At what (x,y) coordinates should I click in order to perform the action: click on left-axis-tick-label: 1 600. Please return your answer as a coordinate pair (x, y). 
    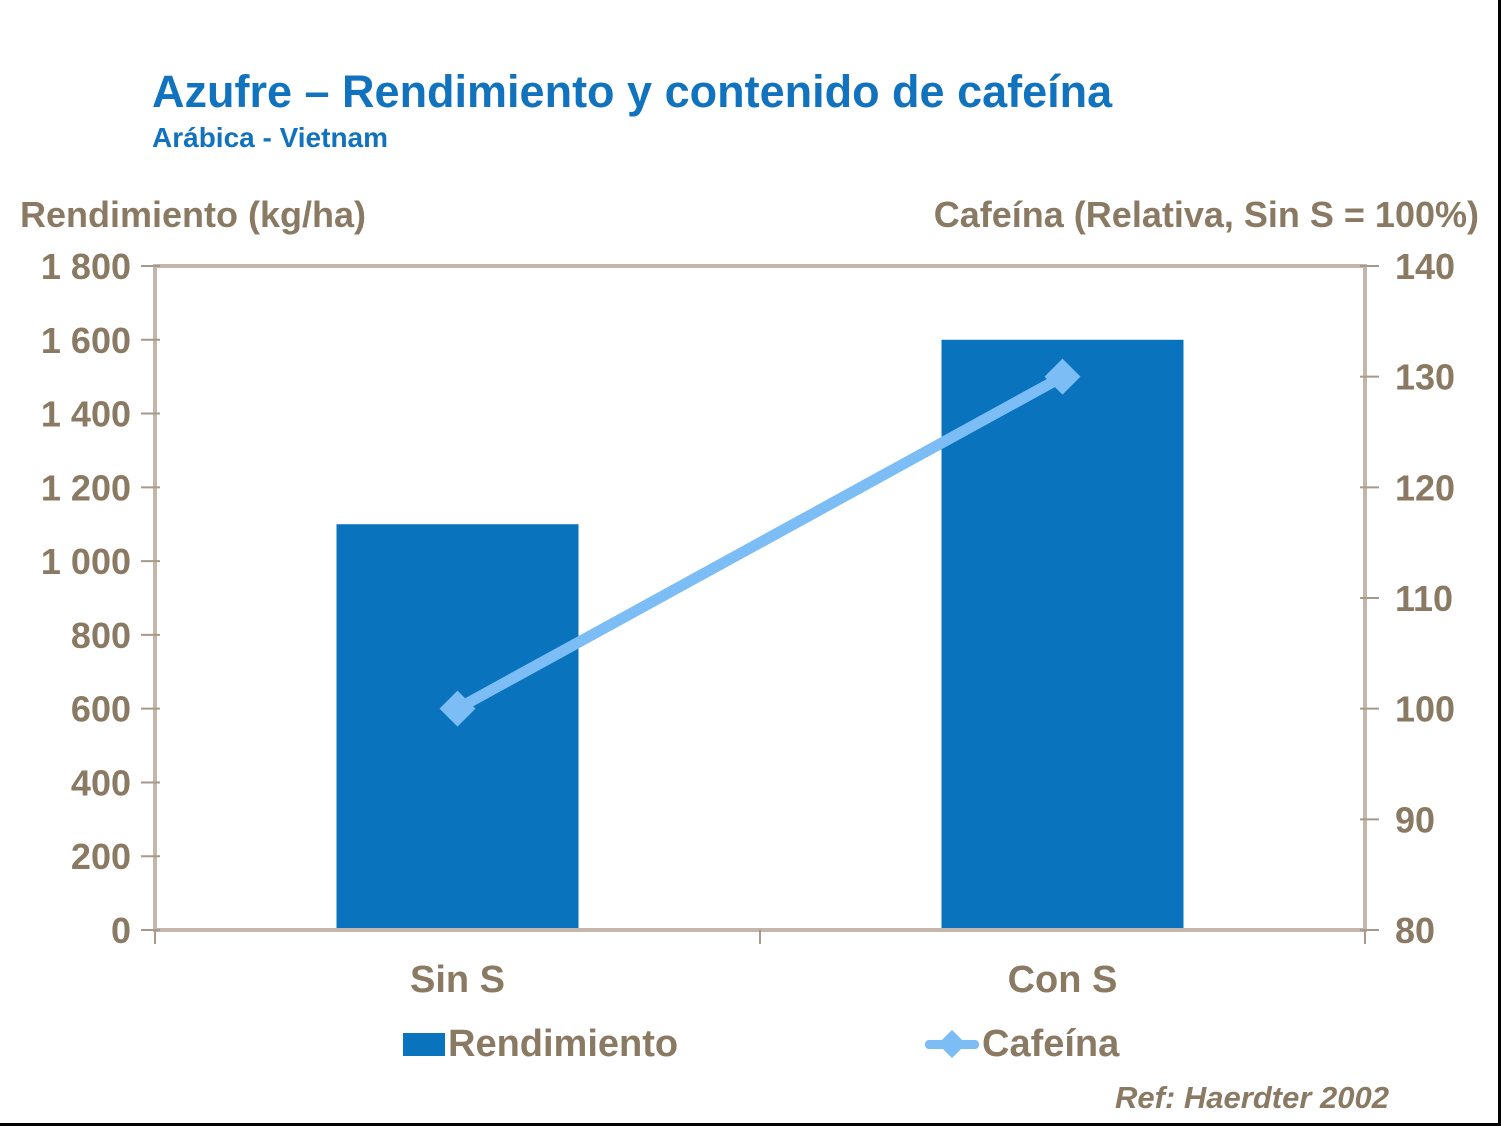
    Looking at the image, I should click on (86, 340).